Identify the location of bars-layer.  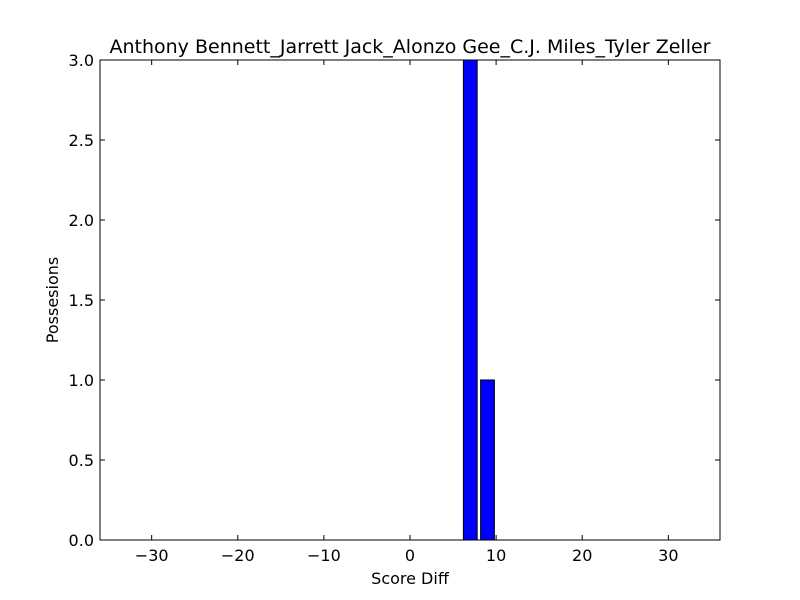
(478, 300).